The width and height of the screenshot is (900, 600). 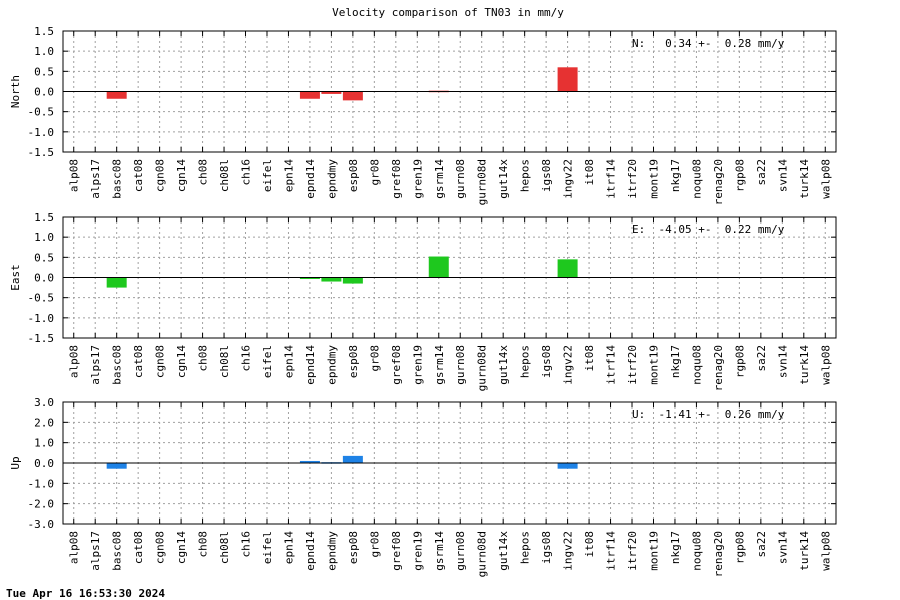 What do you see at coordinates (567, 79) in the screenshot?
I see `bar-ingv22` at bounding box center [567, 79].